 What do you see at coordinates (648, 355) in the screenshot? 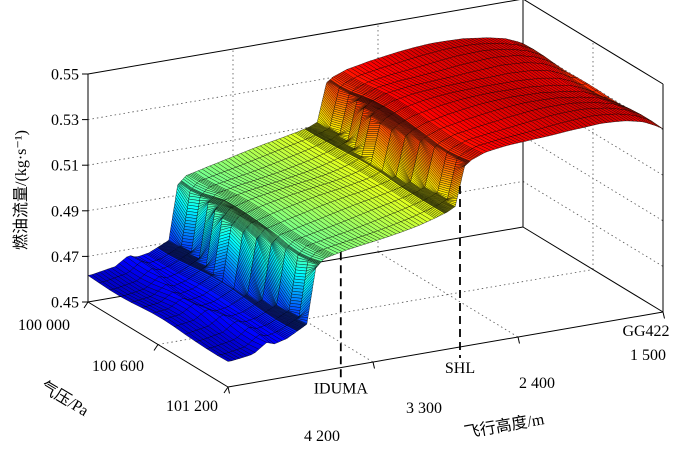
I see `altitude-tick-label: 1 500` at bounding box center [648, 355].